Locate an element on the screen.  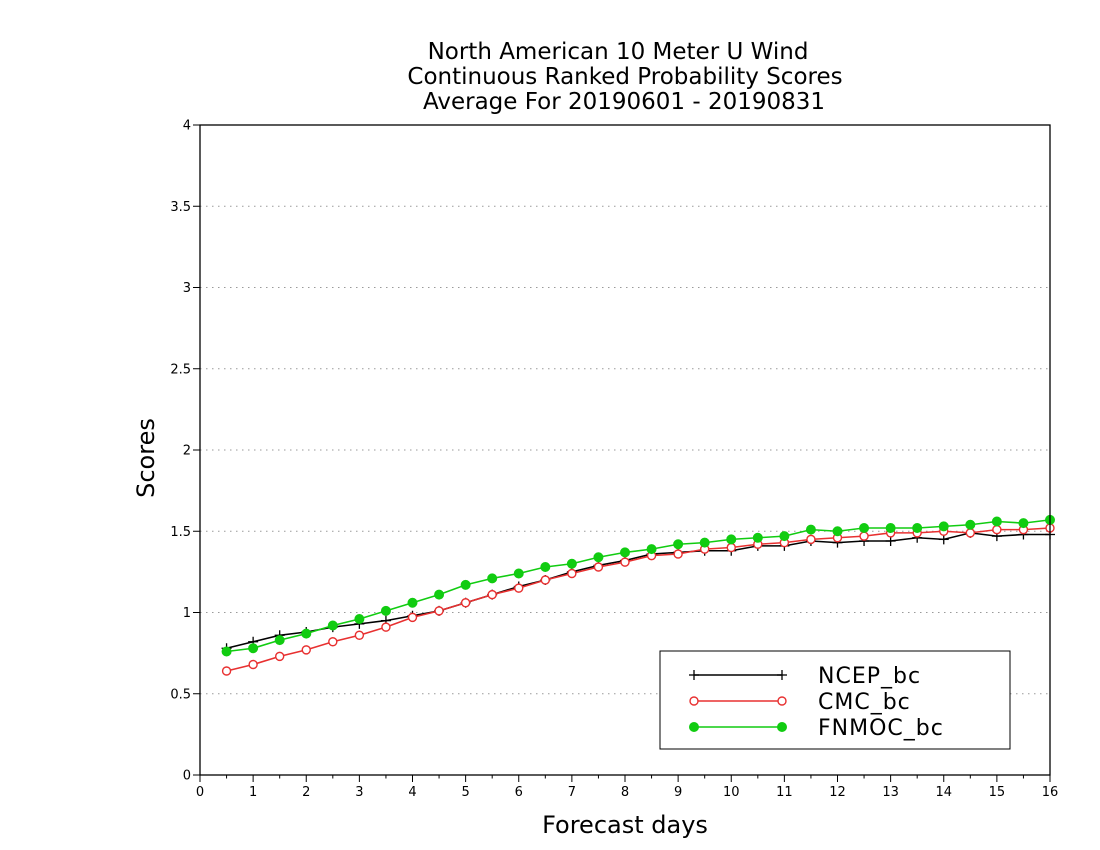
x-tick-label: 8 is located at coordinates (625, 792).